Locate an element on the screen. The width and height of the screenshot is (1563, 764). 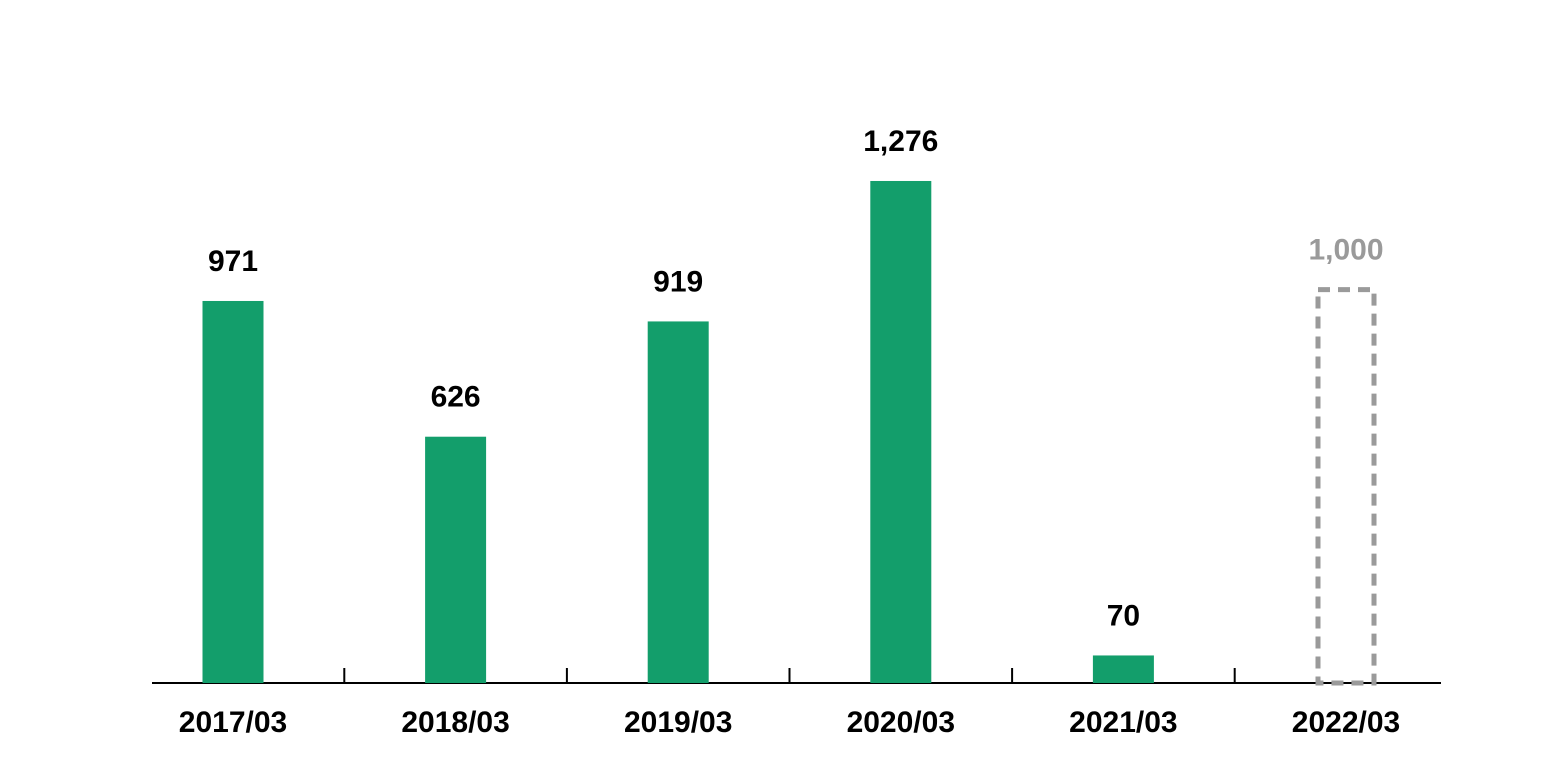
forecast-bar is located at coordinates (1346, 486).